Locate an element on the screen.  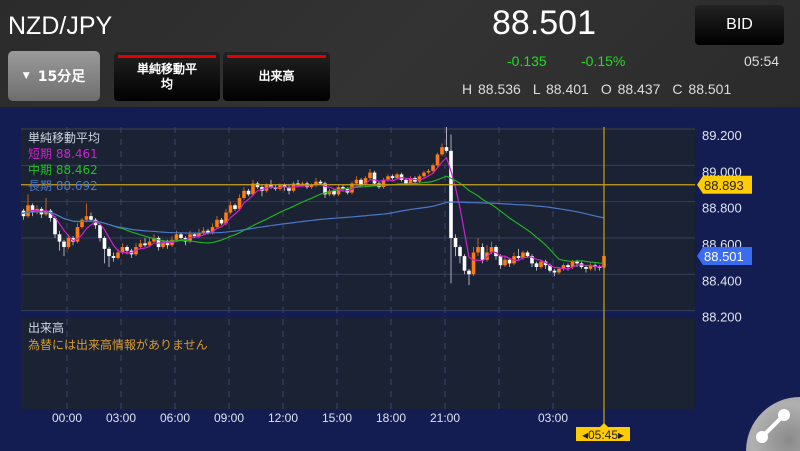
timeframe-dropdown: ▼ 15分足 is located at coordinates (54, 76).